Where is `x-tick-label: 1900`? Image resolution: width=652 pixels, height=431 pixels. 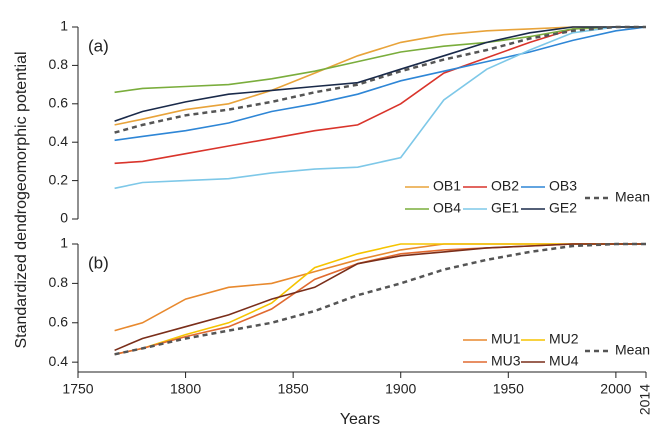
x-tick-label: 1900 is located at coordinates (400, 389).